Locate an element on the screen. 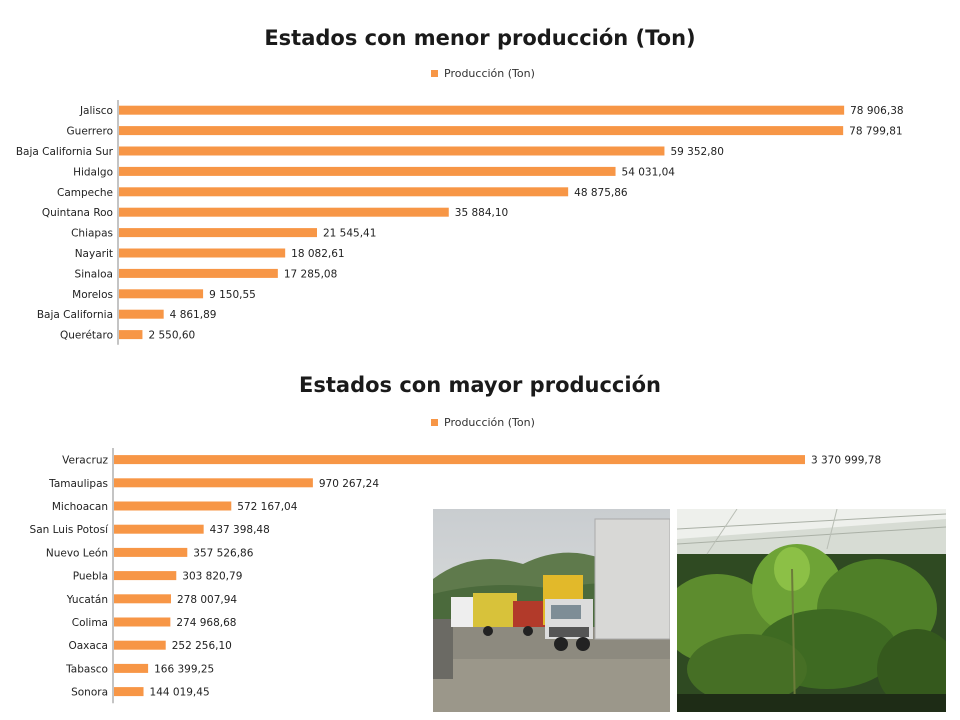 This screenshot has width=960, height=720. chart2-data-label: 144 019,45 is located at coordinates (180, 693).